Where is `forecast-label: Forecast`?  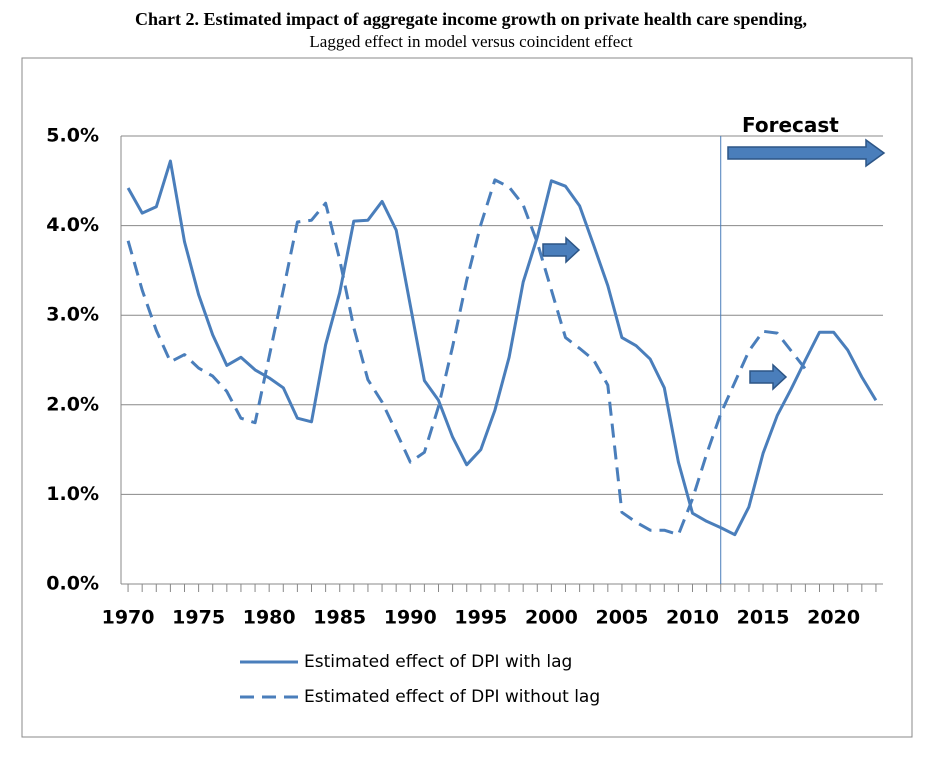
forecast-label: Forecast is located at coordinates (790, 125).